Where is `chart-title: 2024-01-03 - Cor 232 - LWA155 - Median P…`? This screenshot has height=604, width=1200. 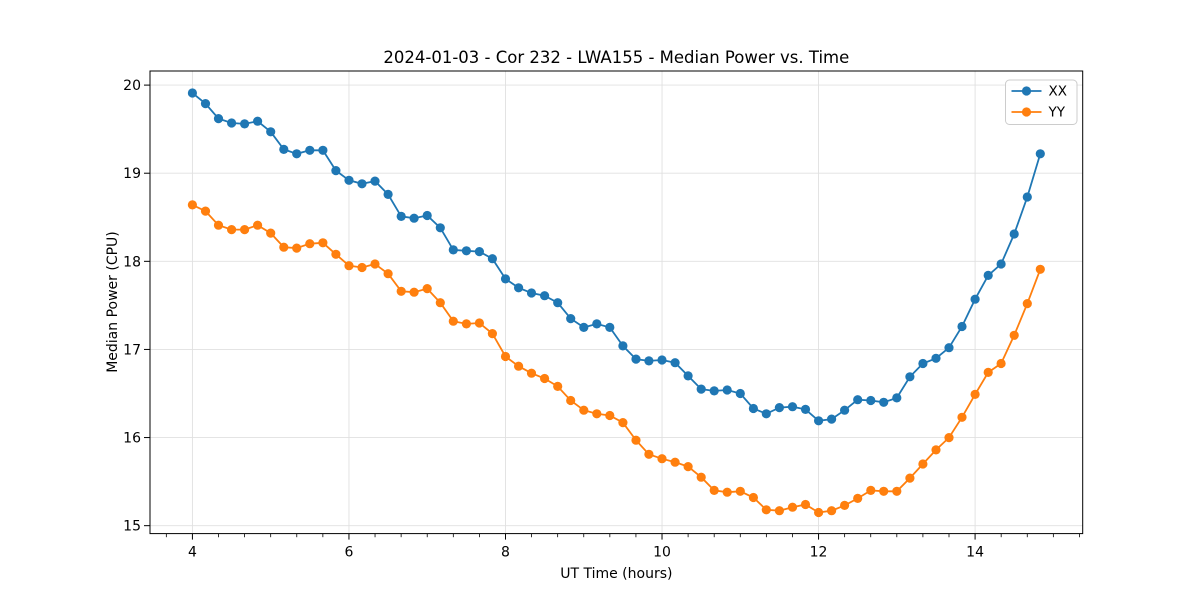 chart-title: 2024-01-03 - Cor 232 - LWA155 - Median P… is located at coordinates (616, 57).